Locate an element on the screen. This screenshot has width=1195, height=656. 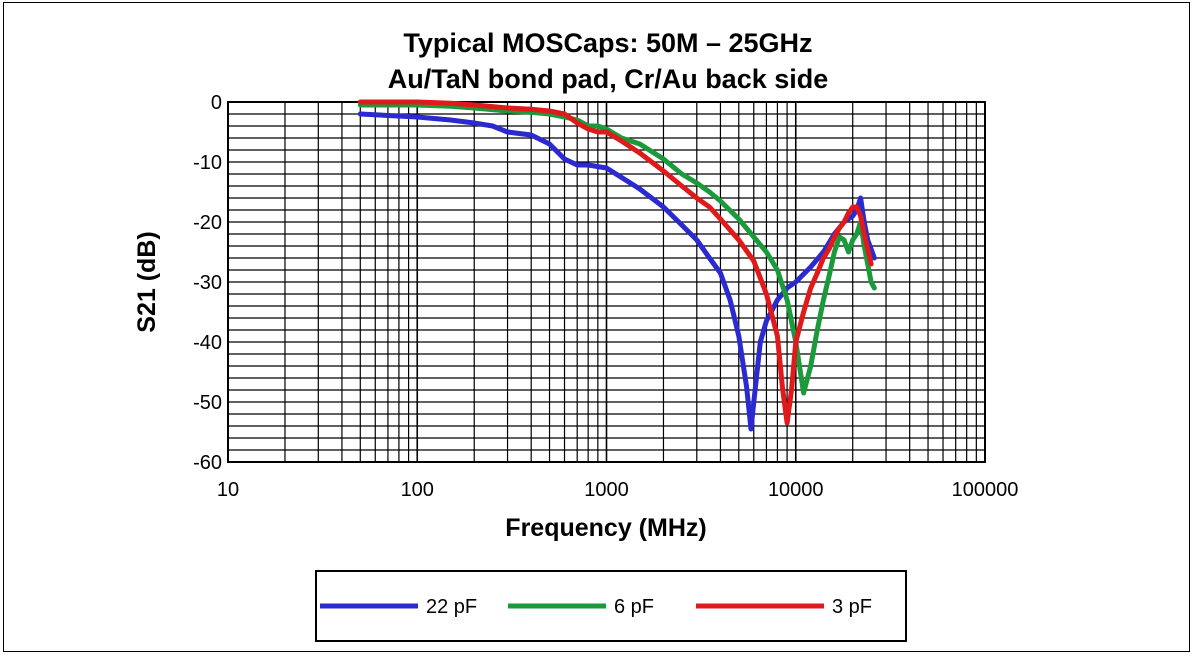
y-tick-label: -20 is located at coordinates (207, 223).